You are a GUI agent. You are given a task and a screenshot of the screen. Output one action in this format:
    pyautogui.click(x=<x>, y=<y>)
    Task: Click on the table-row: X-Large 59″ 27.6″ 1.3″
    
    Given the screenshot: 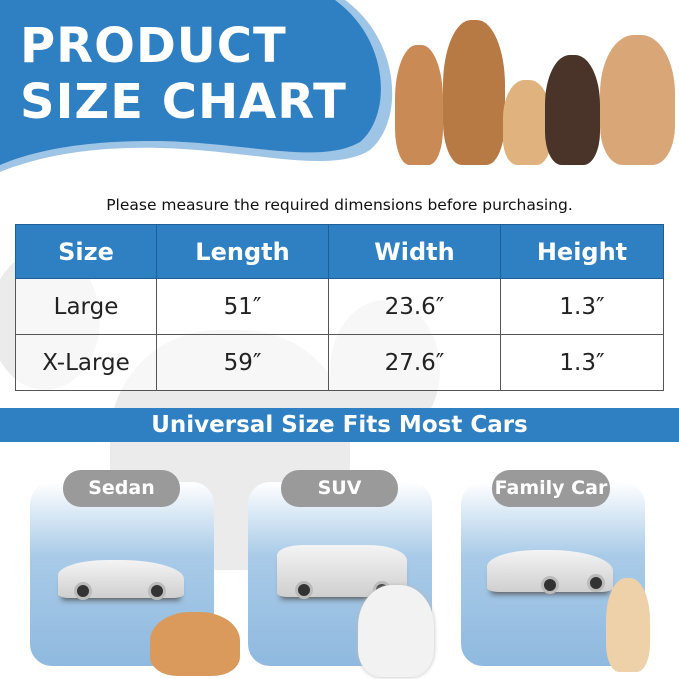 What is the action you would take?
    pyautogui.click(x=339, y=362)
    